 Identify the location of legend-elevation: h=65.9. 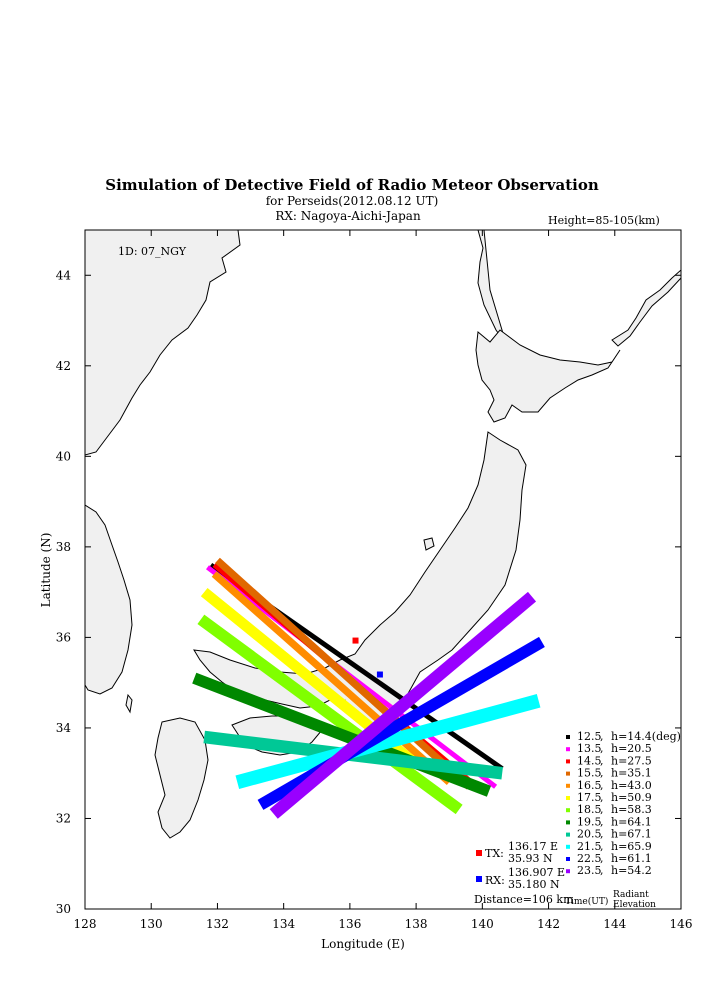
(631, 846).